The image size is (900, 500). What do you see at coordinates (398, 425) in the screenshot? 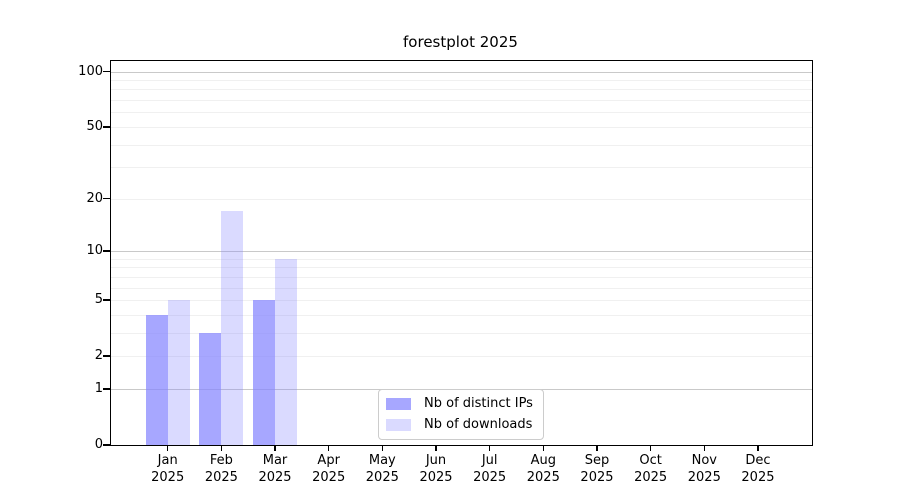
I see `legend-swatch-downloads` at bounding box center [398, 425].